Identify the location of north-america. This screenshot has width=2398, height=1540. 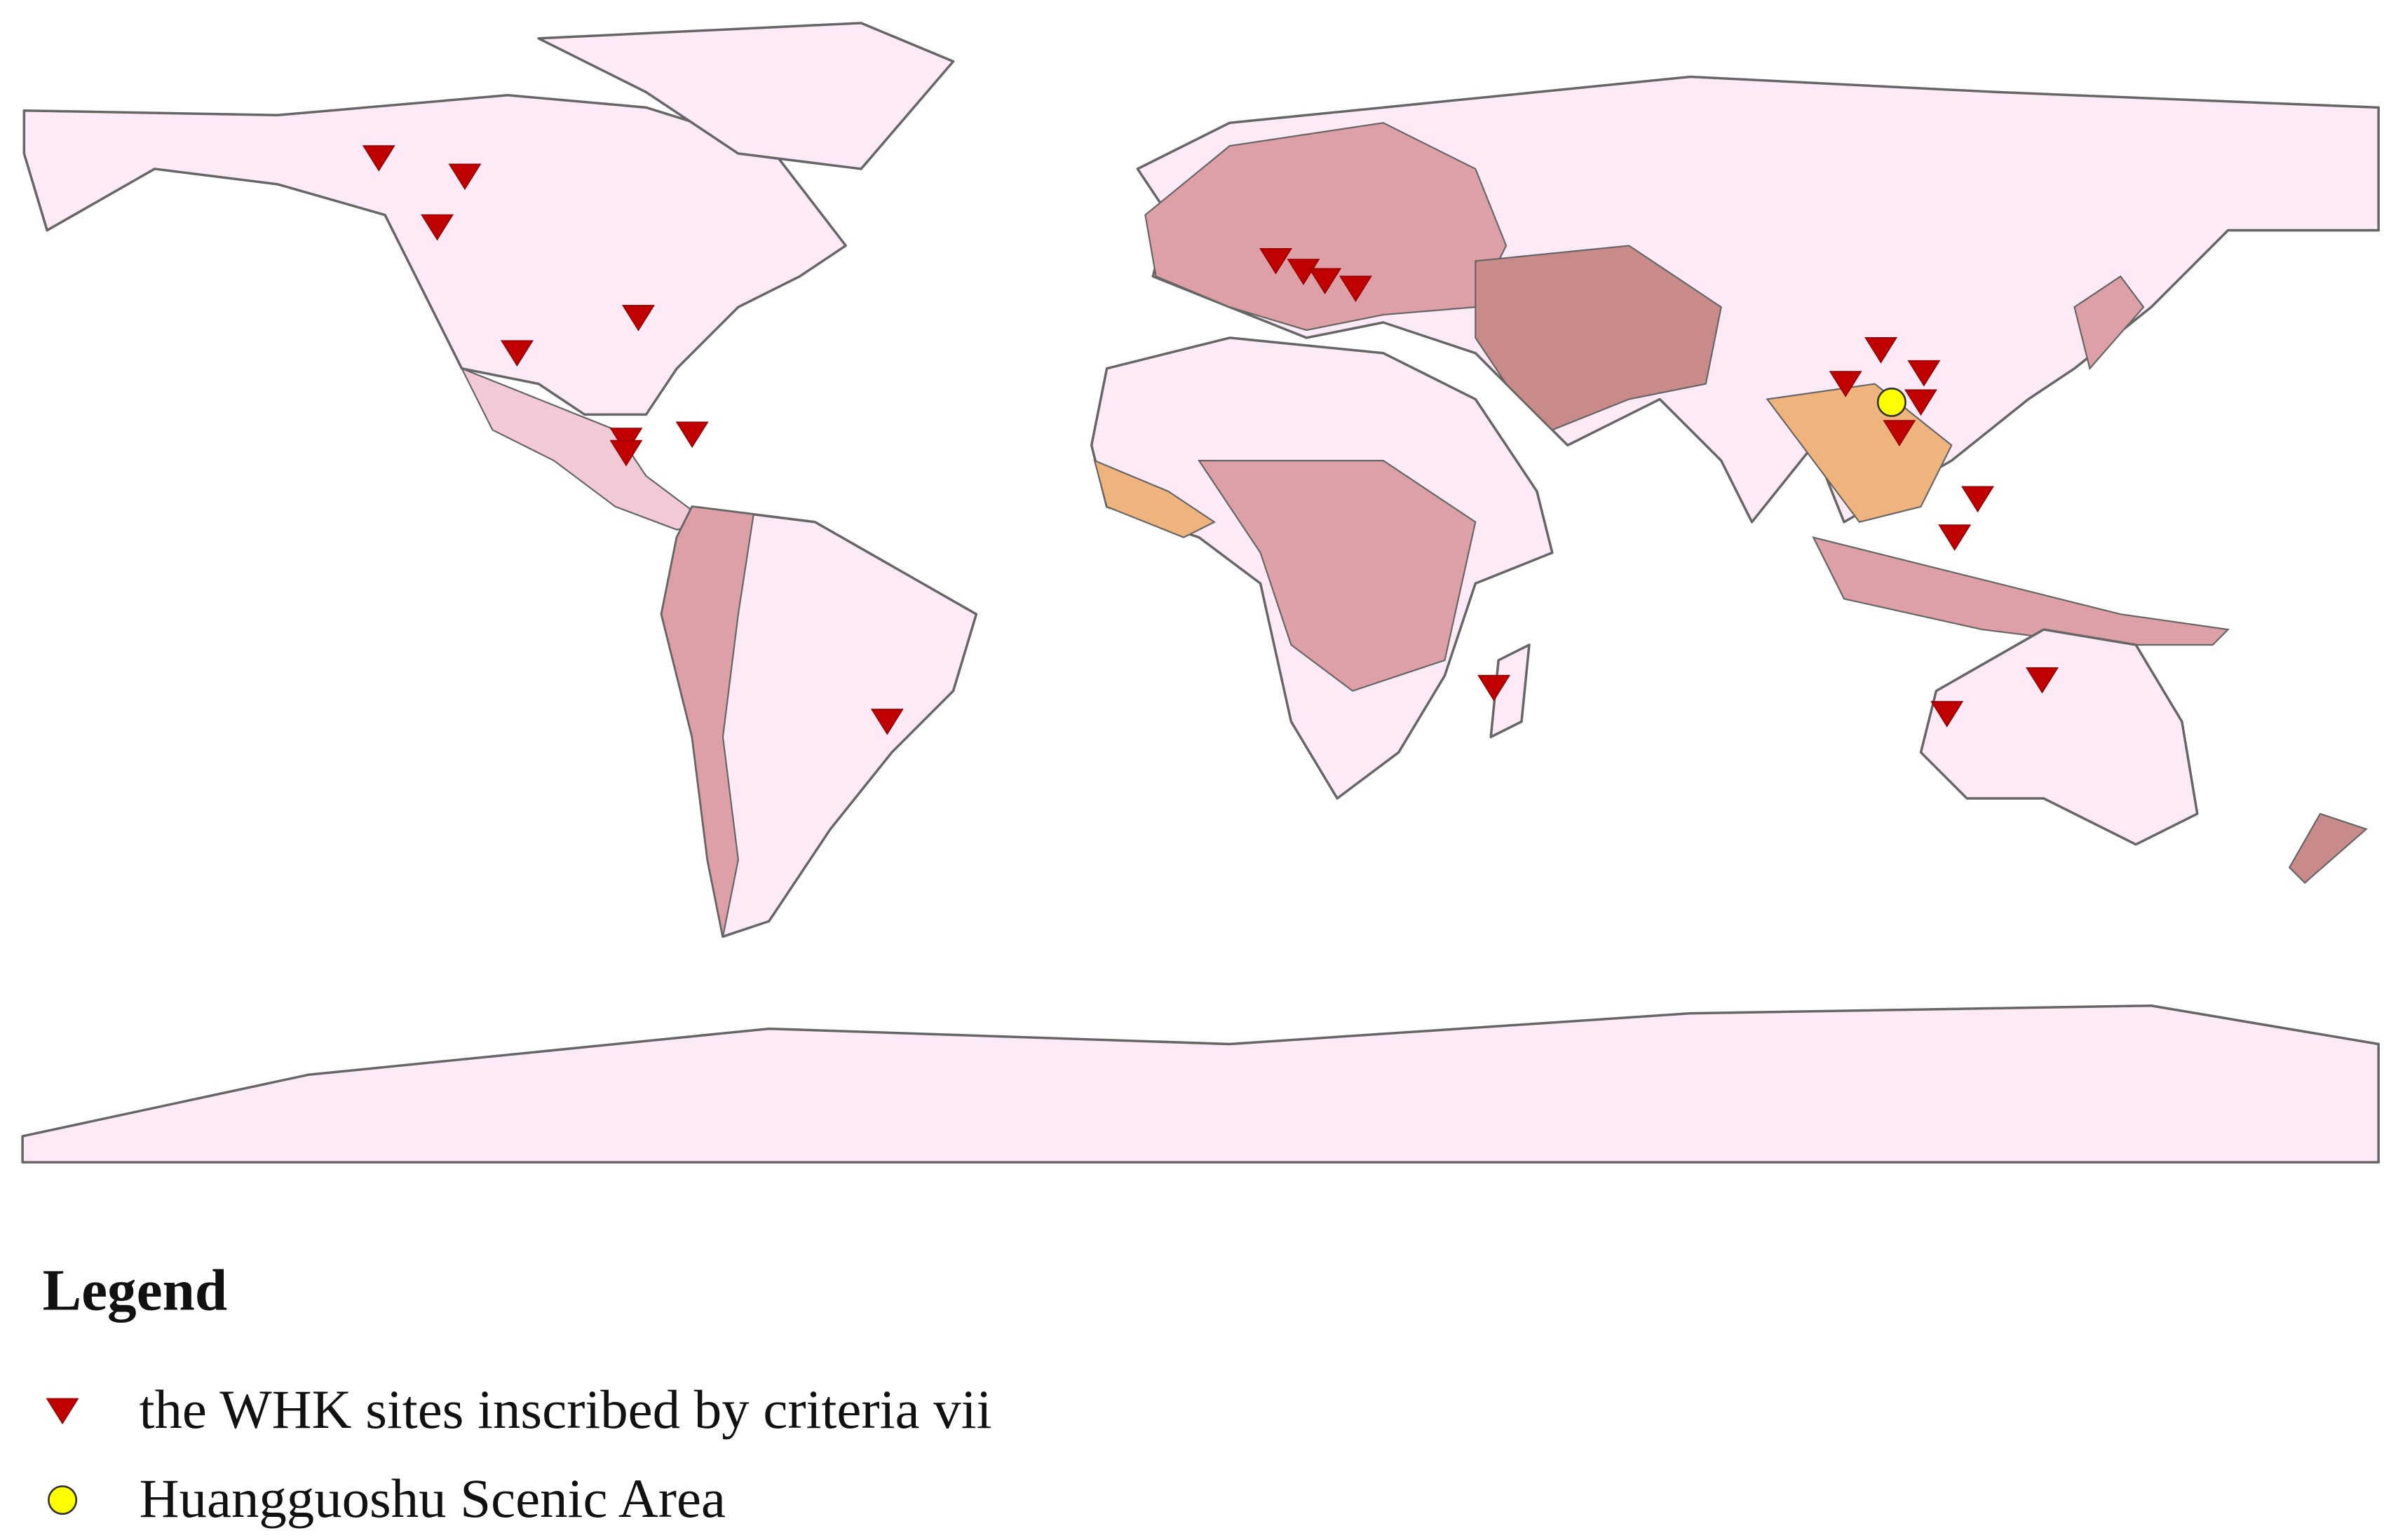
(435, 255).